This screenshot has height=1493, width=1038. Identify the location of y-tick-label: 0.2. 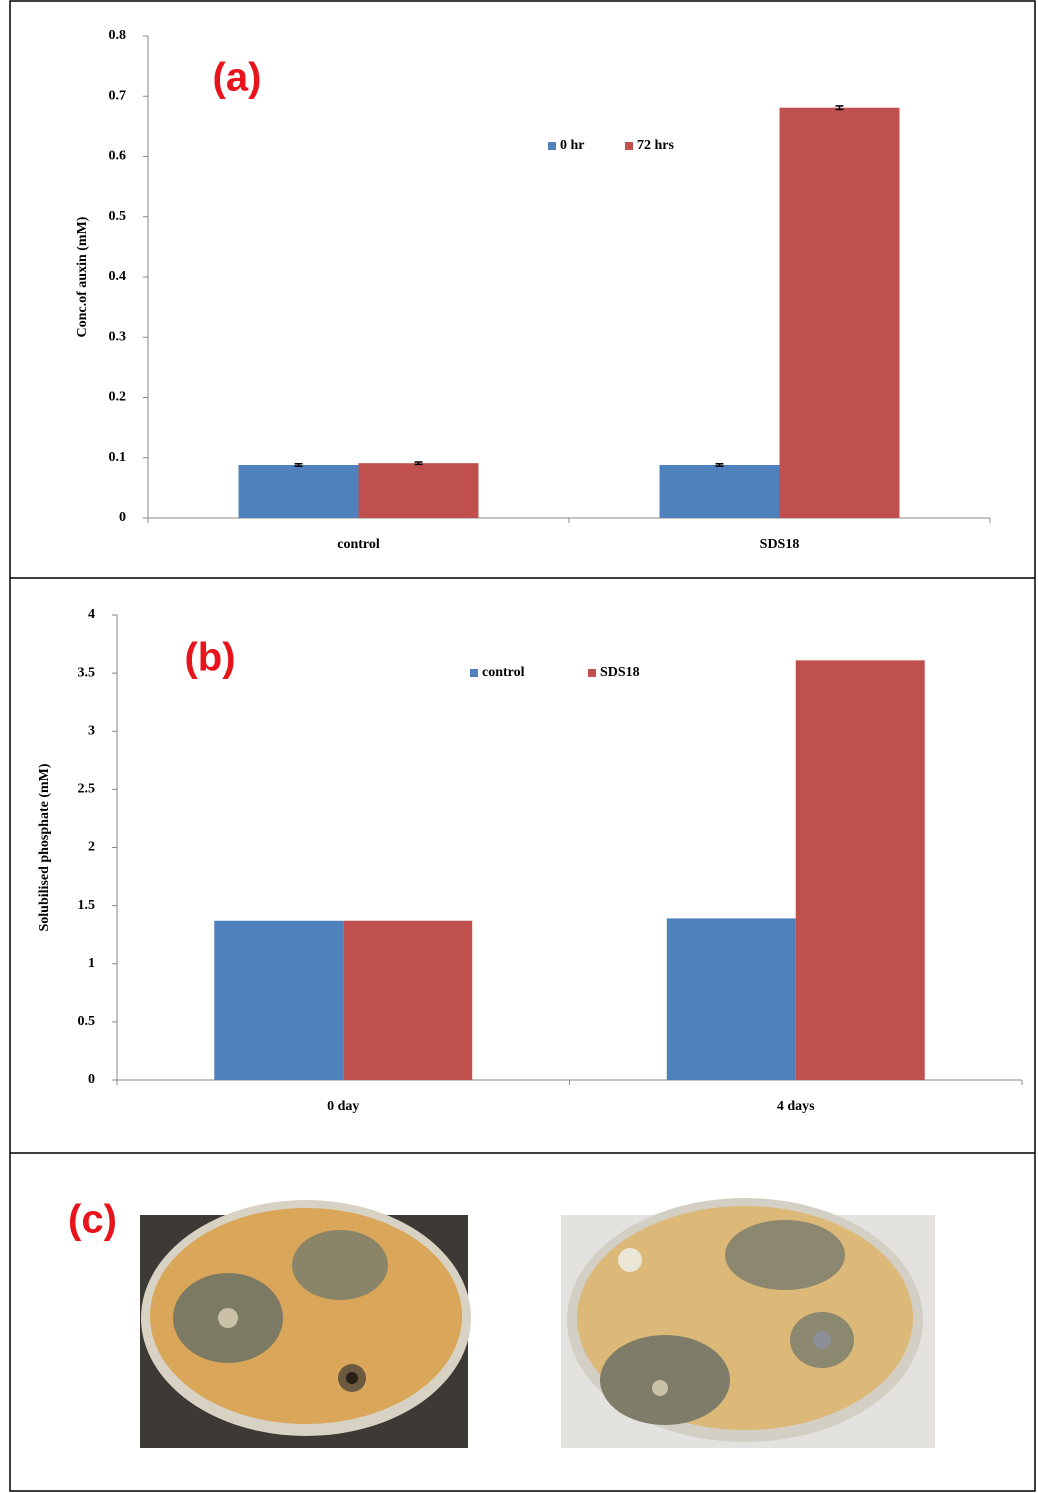
(118, 397).